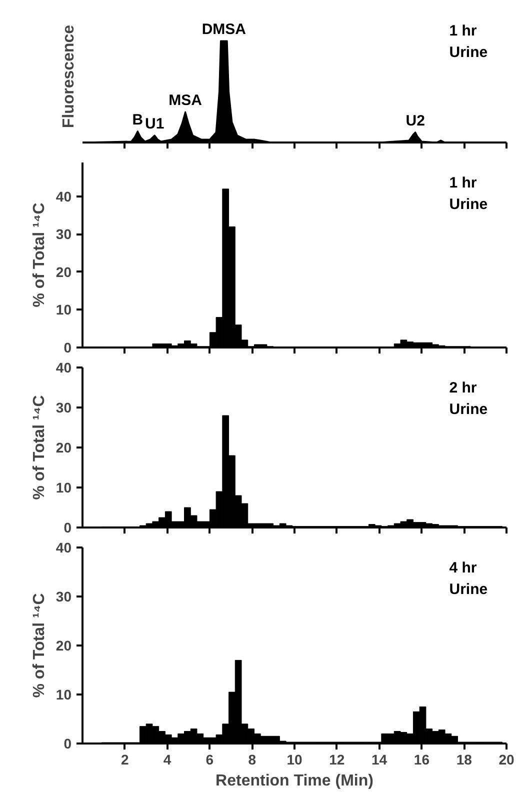  Describe the element at coordinates (167, 760) in the screenshot. I see `x-tick-label: 4` at that location.